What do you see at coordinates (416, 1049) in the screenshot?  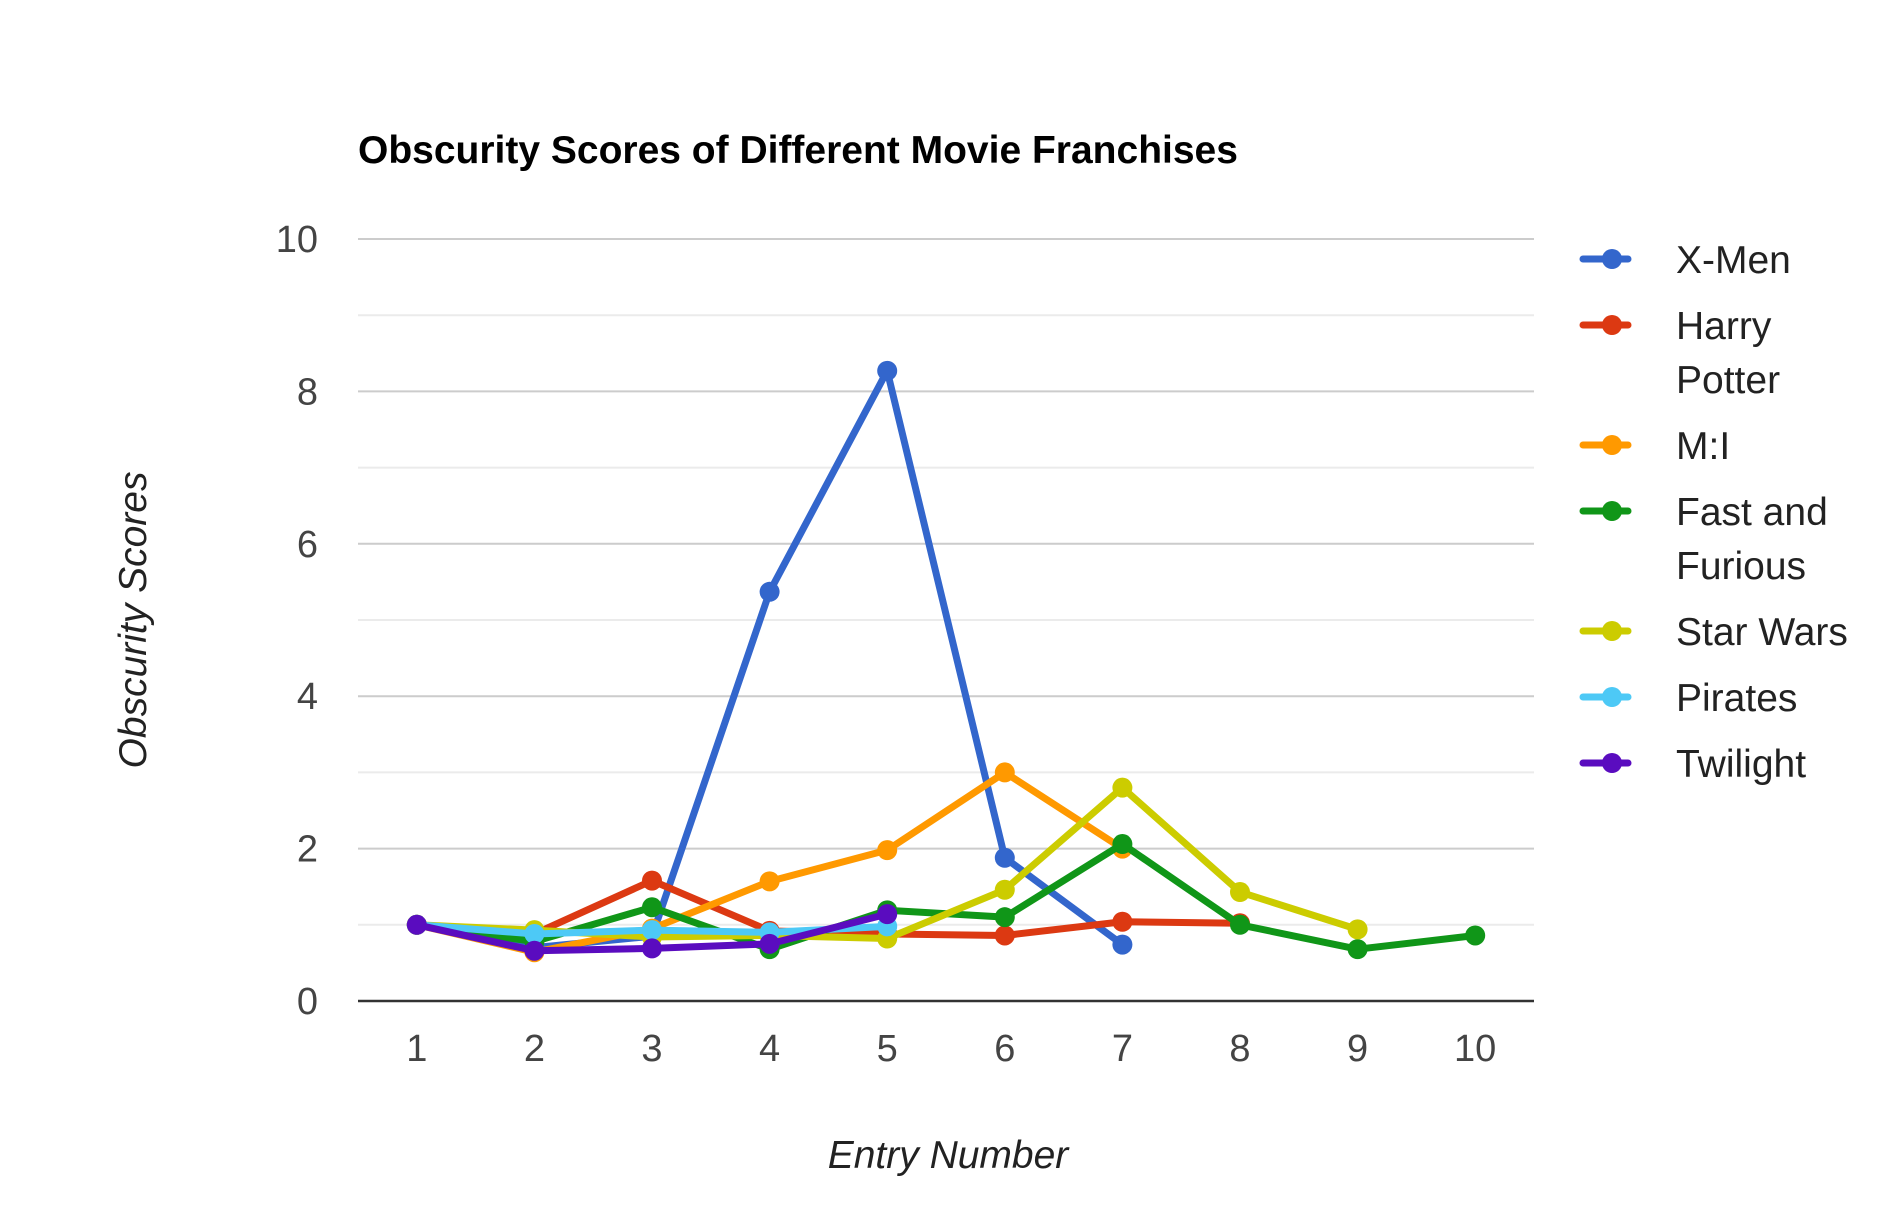 I see `x-tick-label: 1` at bounding box center [416, 1049].